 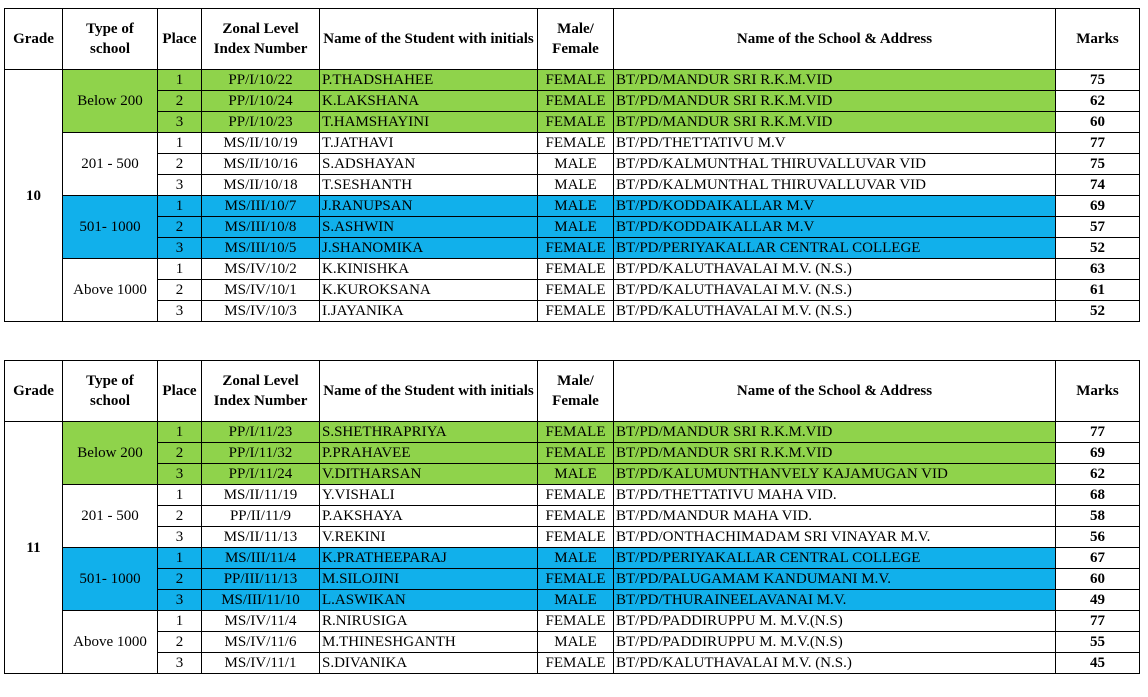 I want to click on index-number-cell: MS/IV/11/1, so click(x=260, y=663).